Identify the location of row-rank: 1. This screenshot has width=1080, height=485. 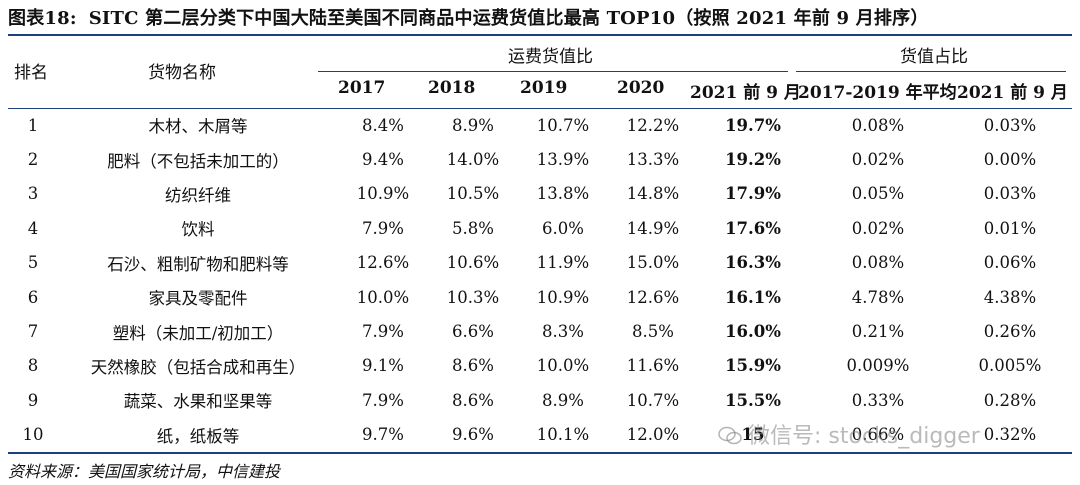
(33, 125).